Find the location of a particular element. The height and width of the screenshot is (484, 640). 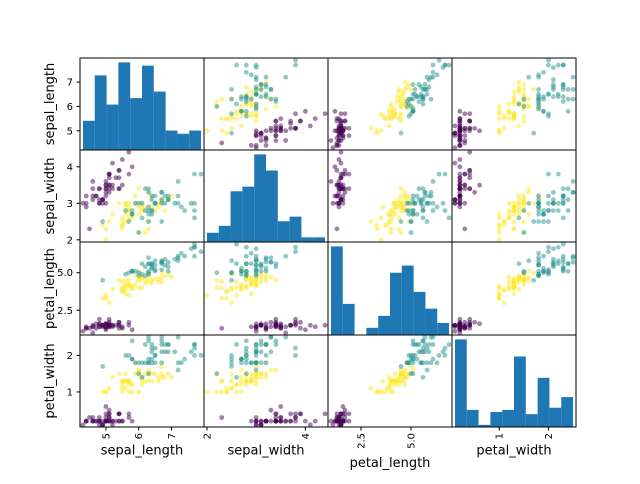

cell-petal_length-vs-sepal_length is located at coordinates (142, 288).